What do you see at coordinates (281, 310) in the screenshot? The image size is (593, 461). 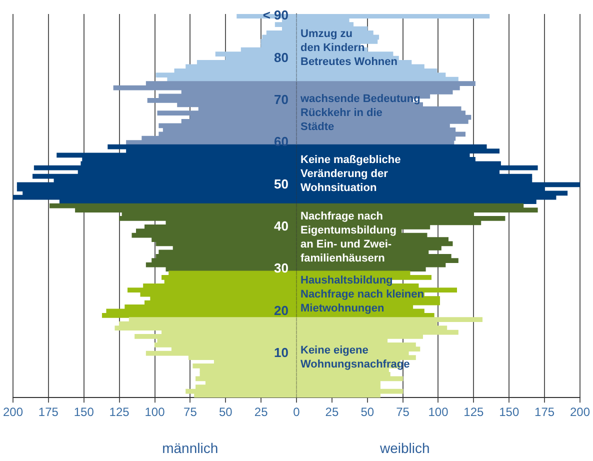 I see `y-tick-label: 20` at bounding box center [281, 310].